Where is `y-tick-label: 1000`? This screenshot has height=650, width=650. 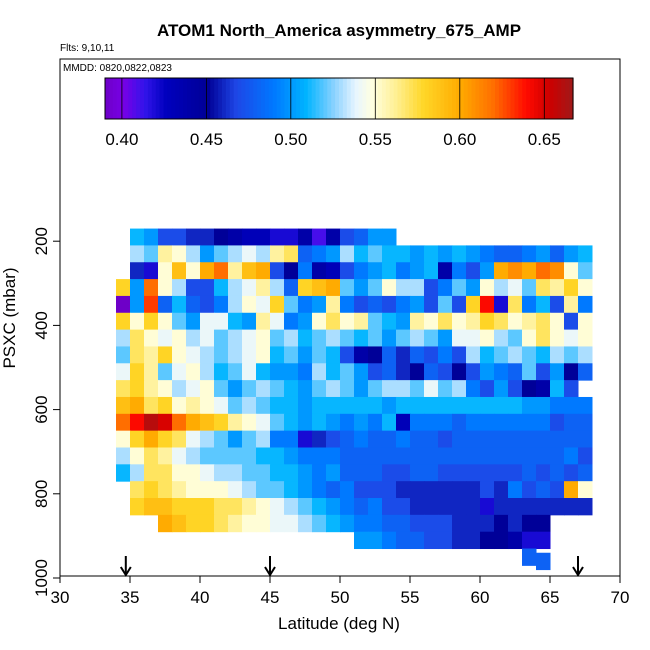
y-tick-label: 1000 is located at coordinates (41, 578).